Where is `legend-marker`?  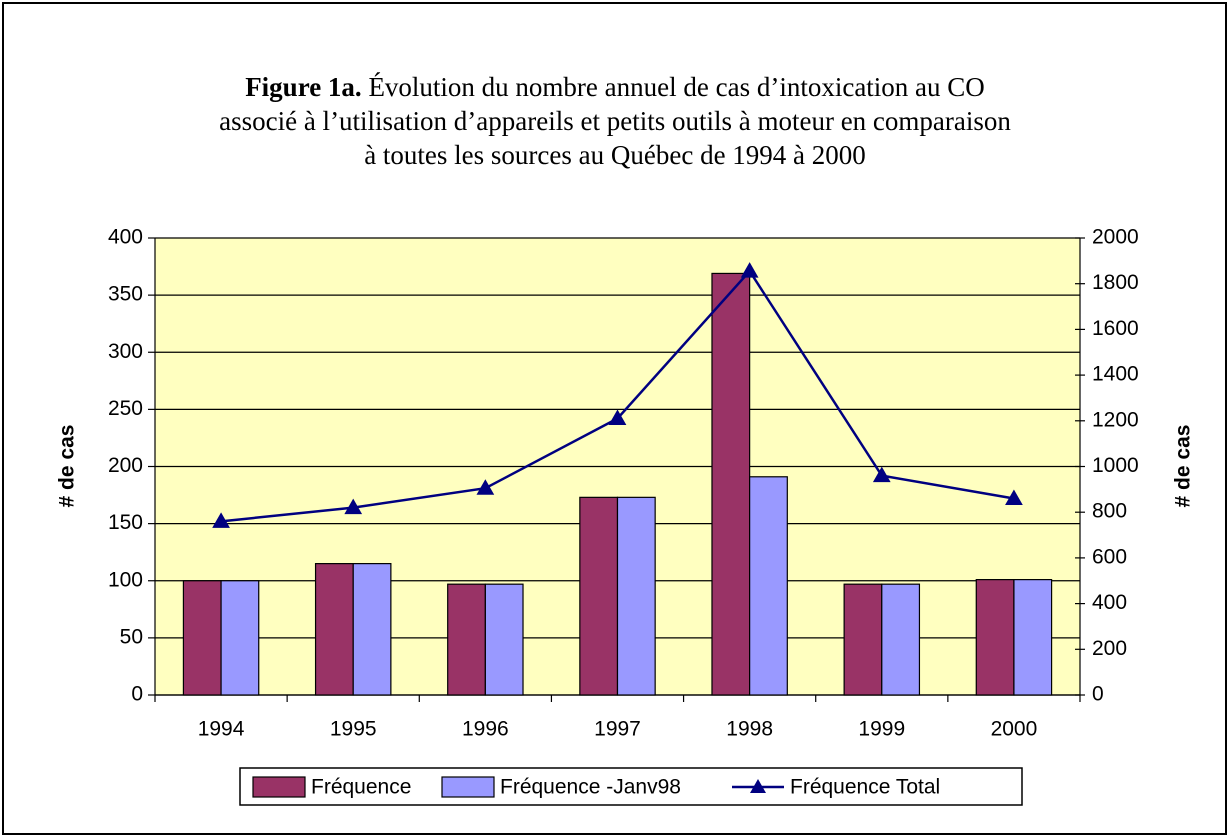 legend-marker is located at coordinates (758, 786).